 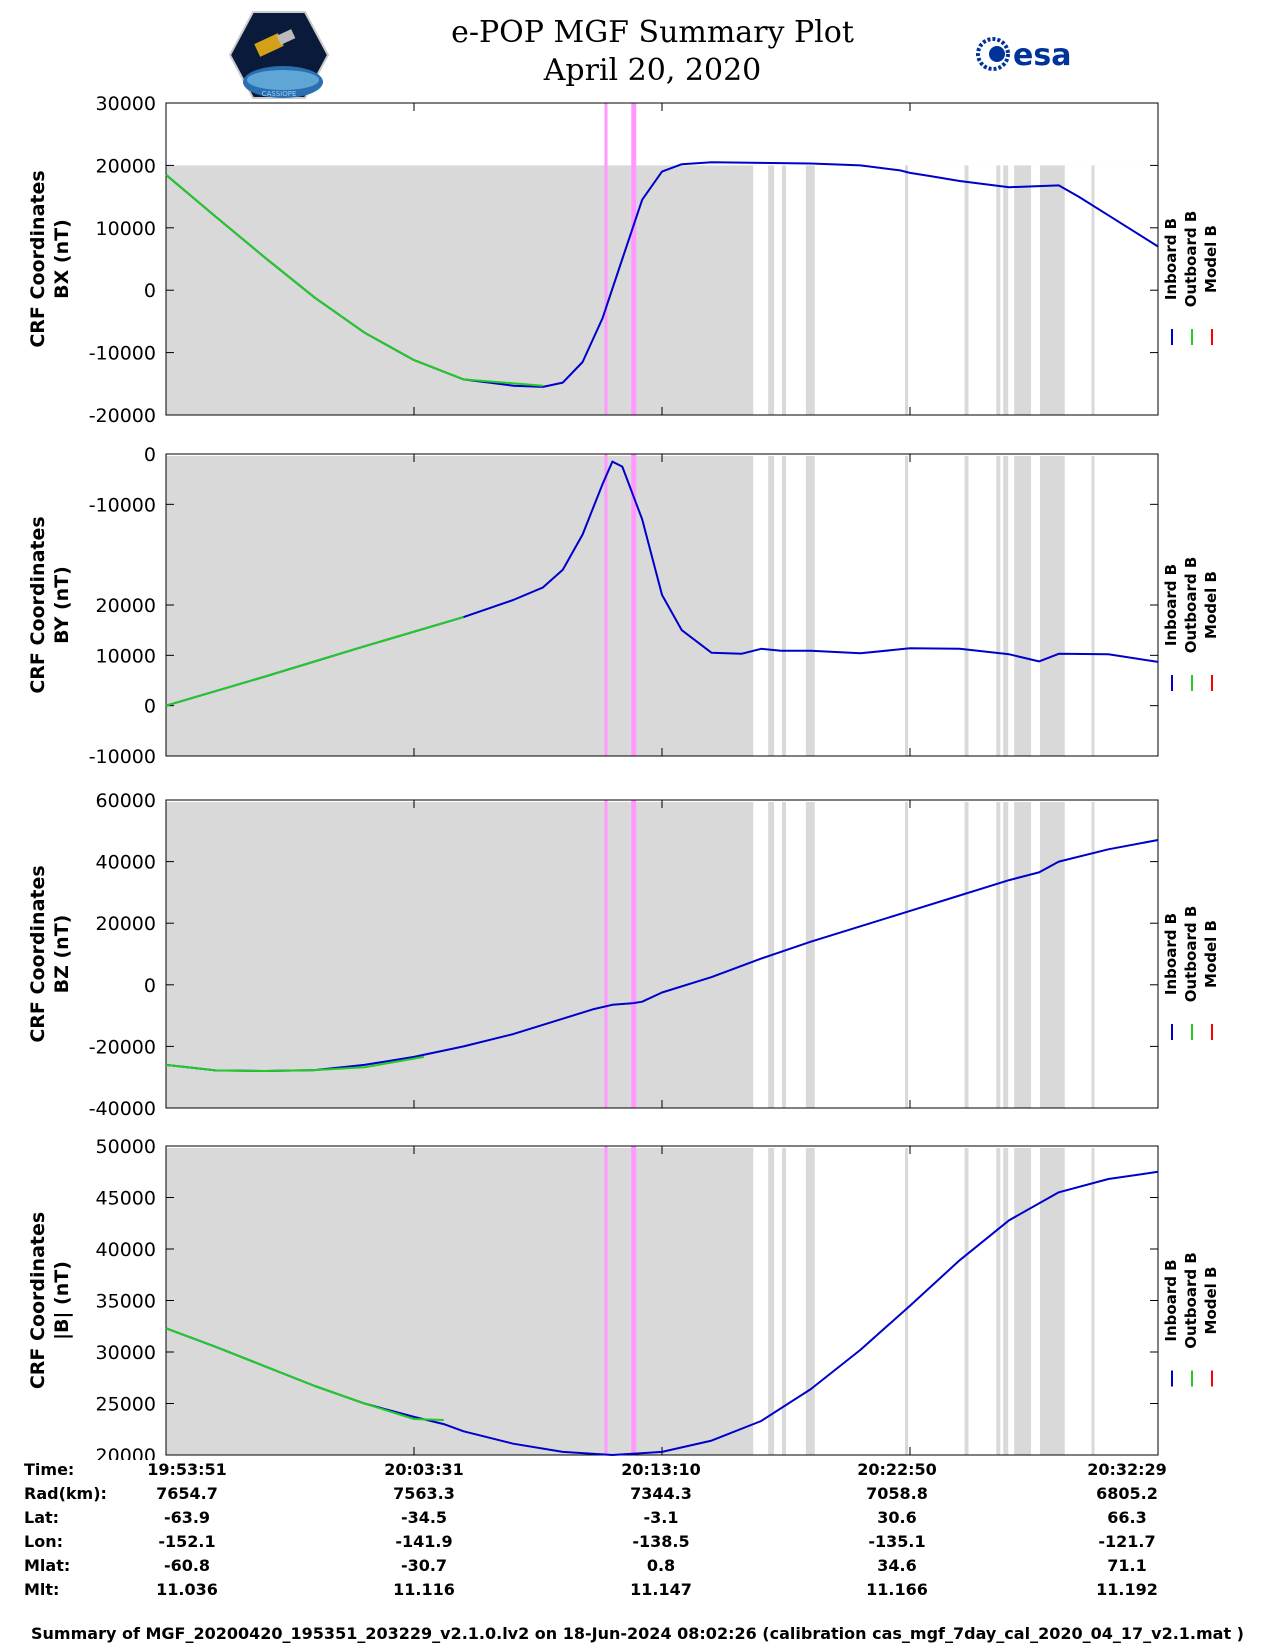 I want to click on ephemeris-cell: 7563.3, so click(x=424, y=1493).